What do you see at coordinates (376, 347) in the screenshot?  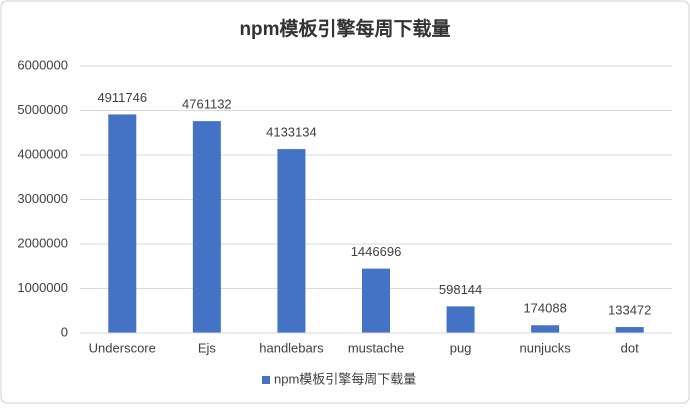 I see `x-tick-label: mustache` at bounding box center [376, 347].